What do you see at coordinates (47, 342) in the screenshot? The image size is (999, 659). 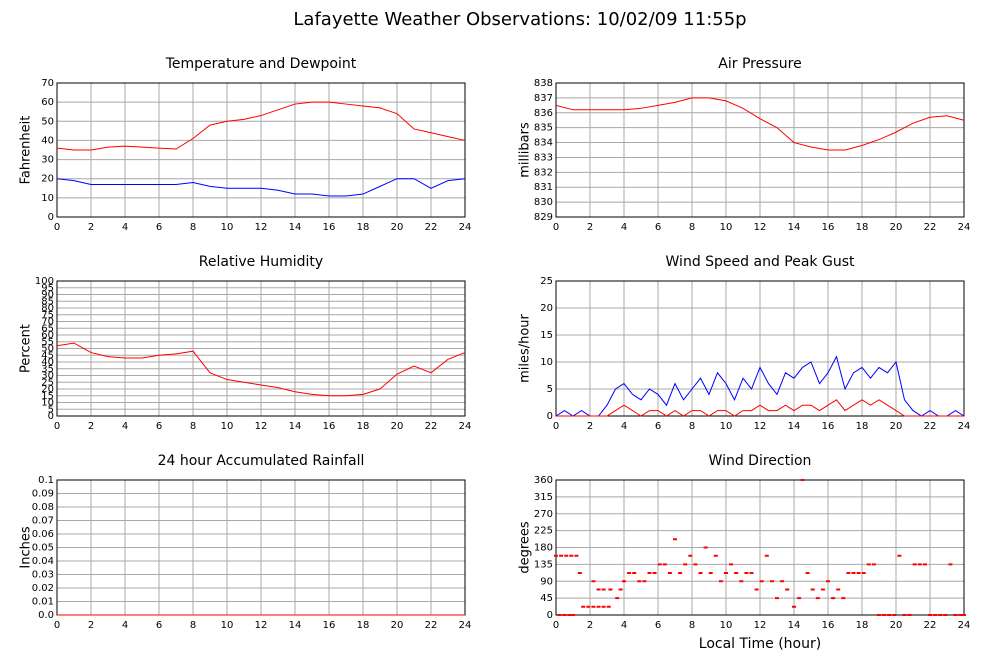 I see `y-tick-label: 55` at bounding box center [47, 342].